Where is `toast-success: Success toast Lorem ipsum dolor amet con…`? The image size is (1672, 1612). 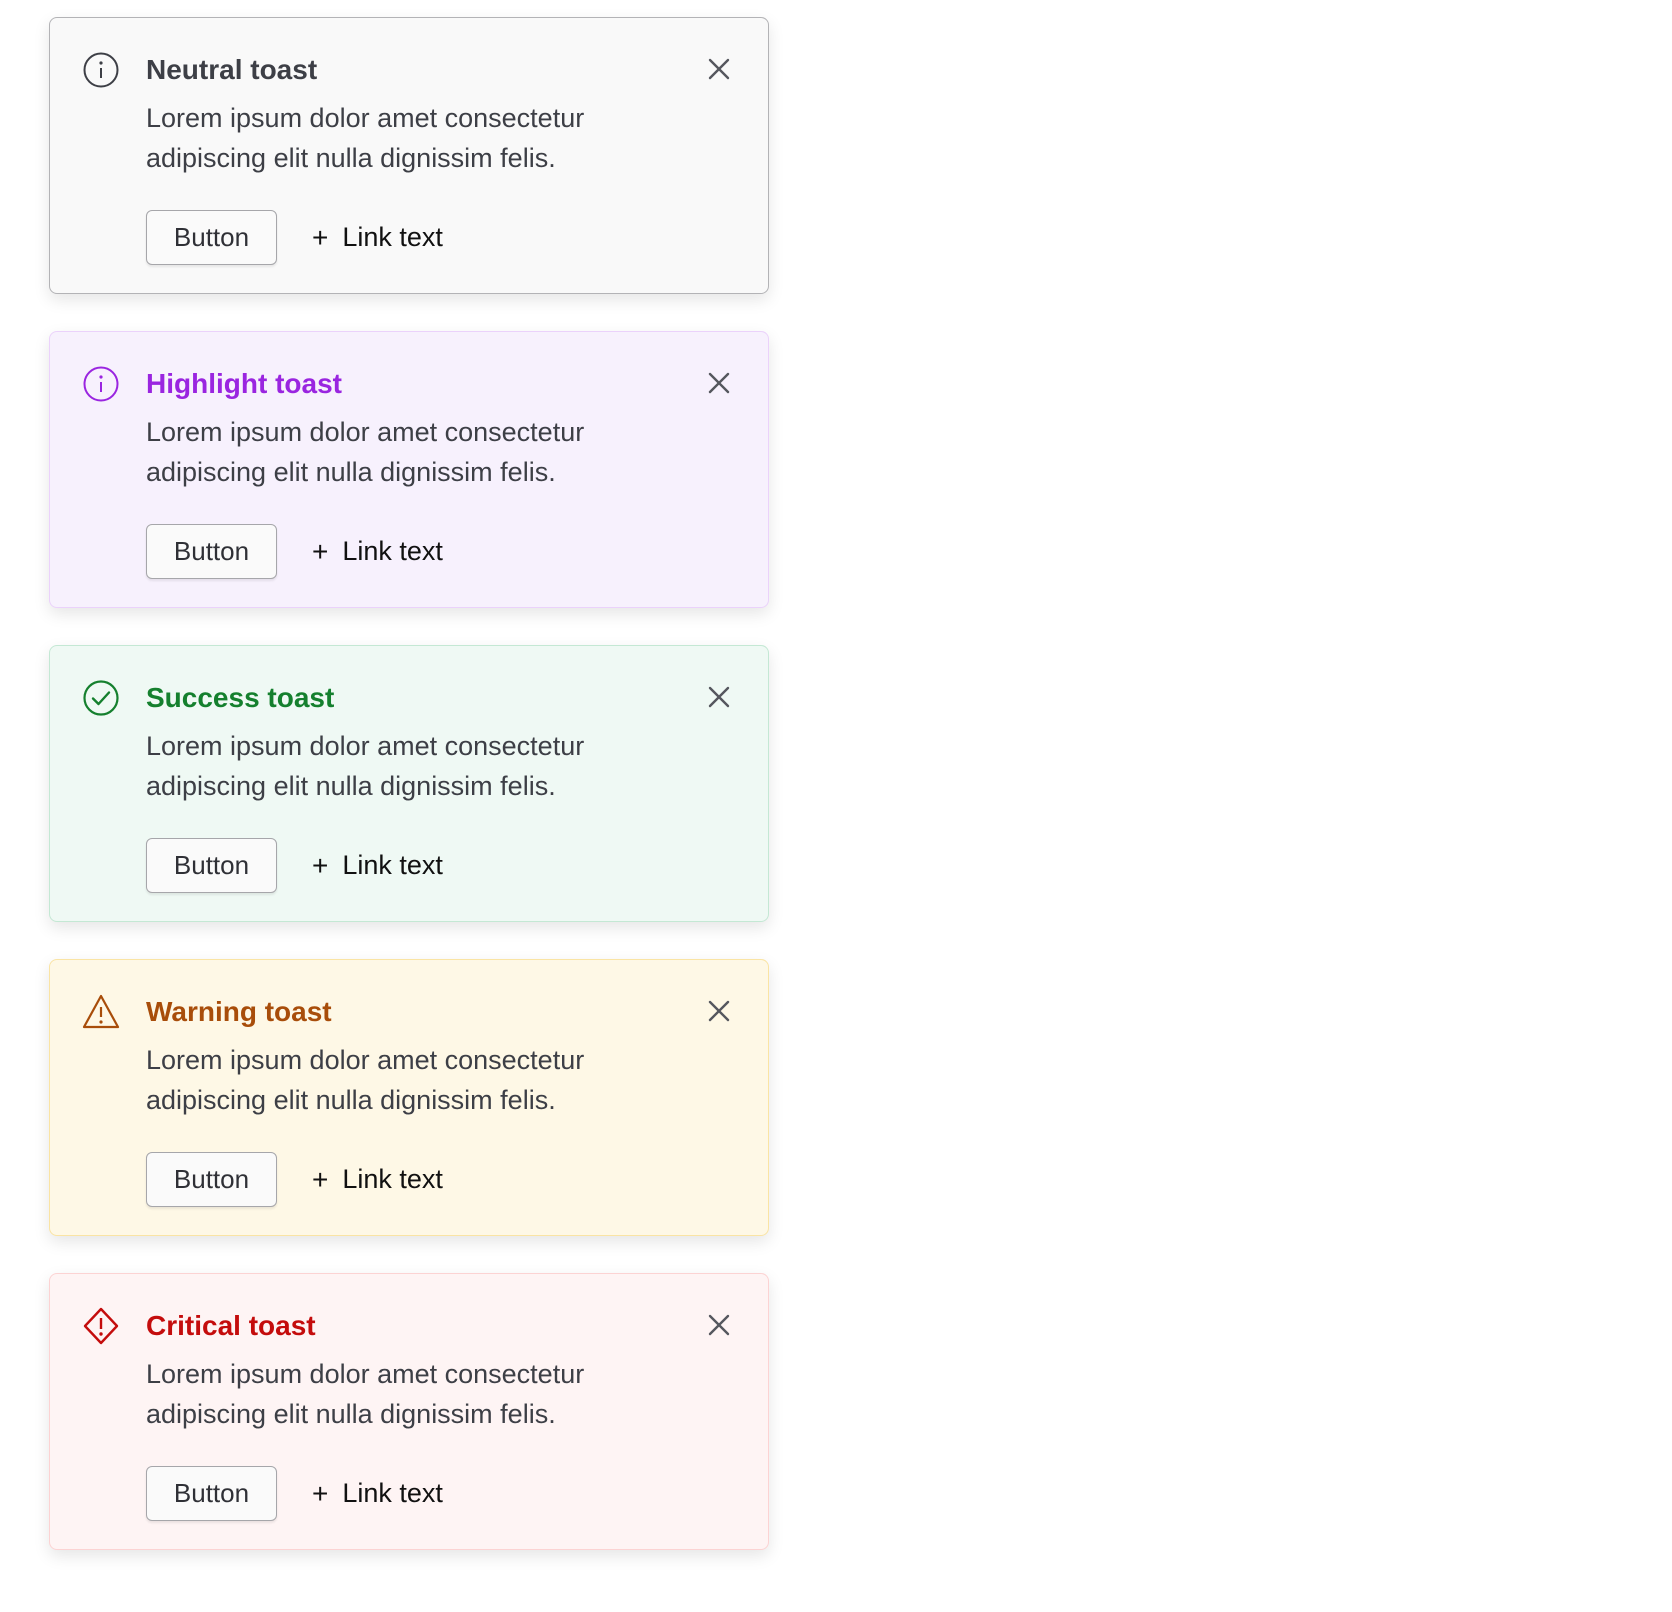
toast-success: Success toast Lorem ipsum dolor amet con… is located at coordinates (409, 783).